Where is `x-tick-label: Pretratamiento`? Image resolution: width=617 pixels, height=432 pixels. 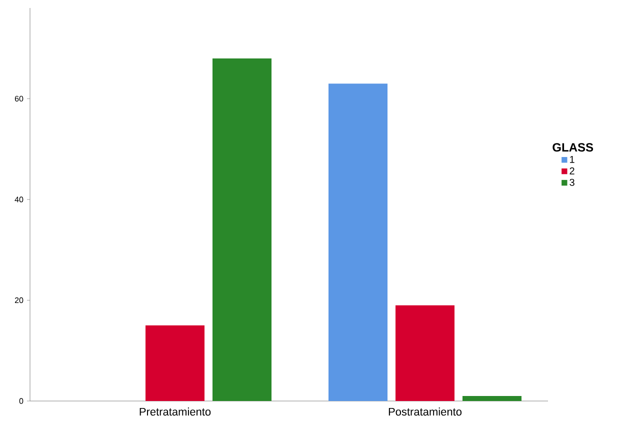 x-tick-label: Pretratamiento is located at coordinates (175, 412).